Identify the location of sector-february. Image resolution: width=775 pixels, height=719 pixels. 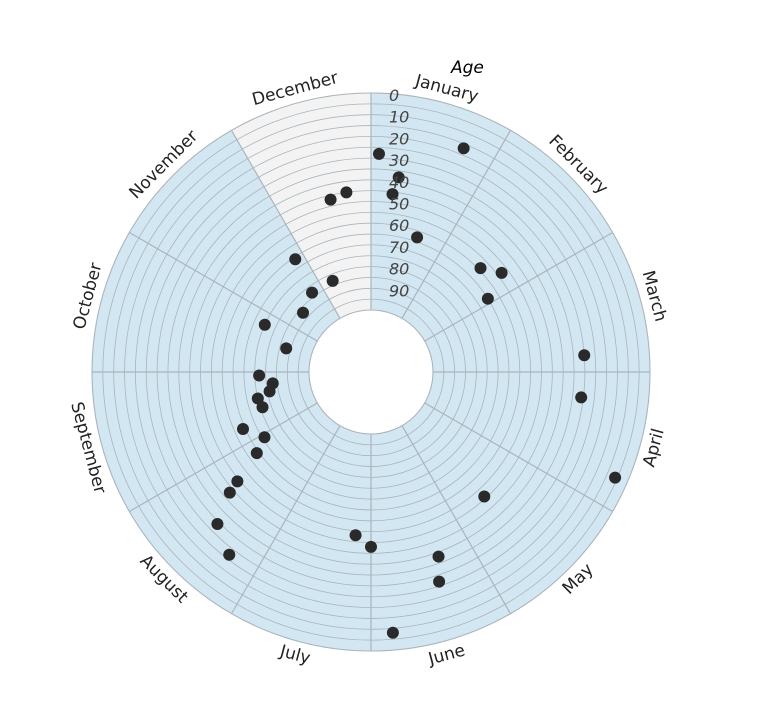
(507, 235).